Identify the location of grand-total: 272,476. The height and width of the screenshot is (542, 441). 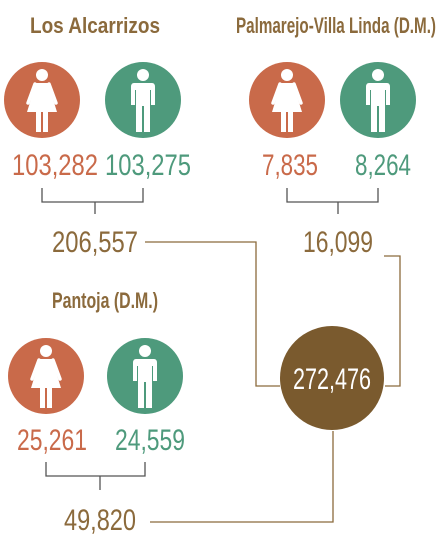
(332, 379).